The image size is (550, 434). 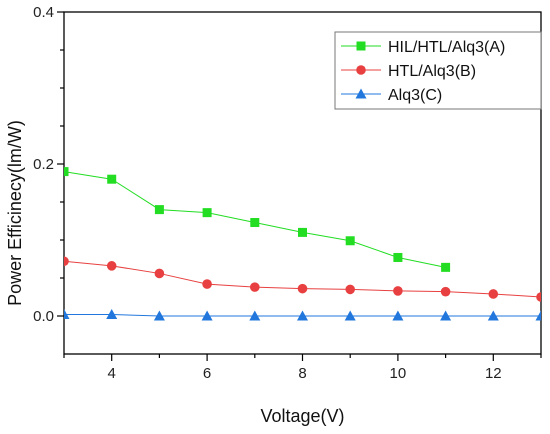 What do you see at coordinates (43, 12) in the screenshot?
I see `y-tick-label: 0.4` at bounding box center [43, 12].